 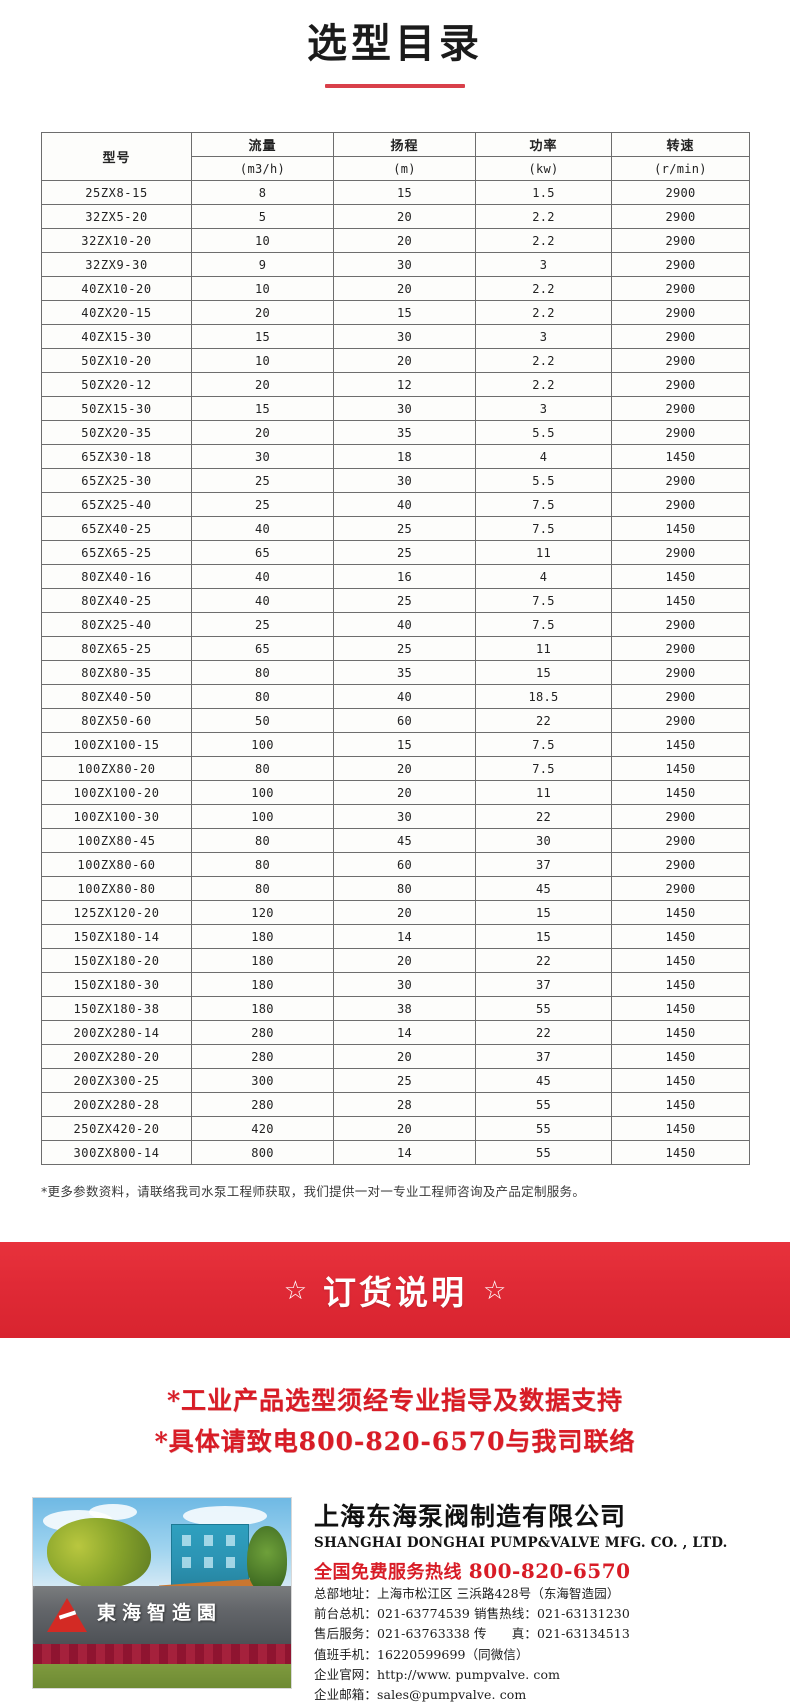 I want to click on cell-model: 65ZX30-18, so click(x=117, y=457).